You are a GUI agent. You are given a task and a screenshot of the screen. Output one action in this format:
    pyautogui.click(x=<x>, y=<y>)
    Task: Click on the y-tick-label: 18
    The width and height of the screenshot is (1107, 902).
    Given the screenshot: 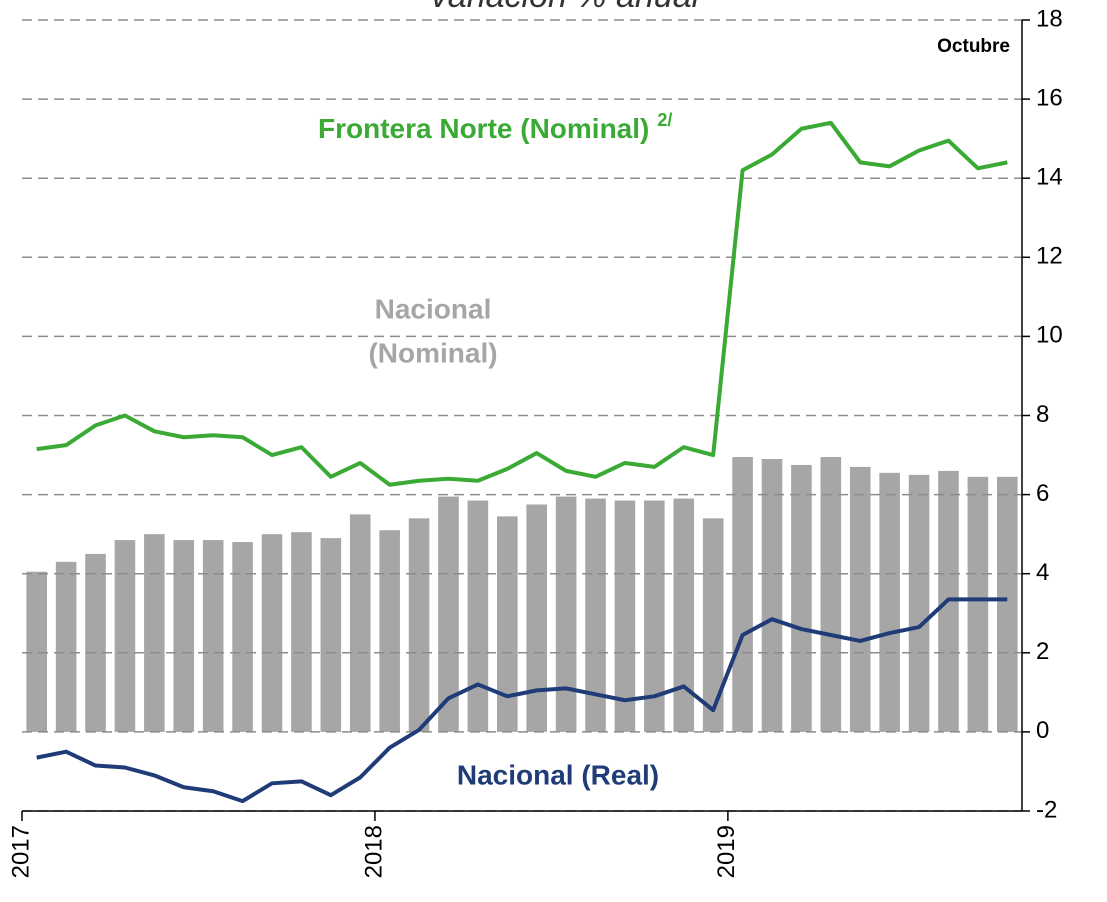 What is the action you would take?
    pyautogui.click(x=1049, y=18)
    